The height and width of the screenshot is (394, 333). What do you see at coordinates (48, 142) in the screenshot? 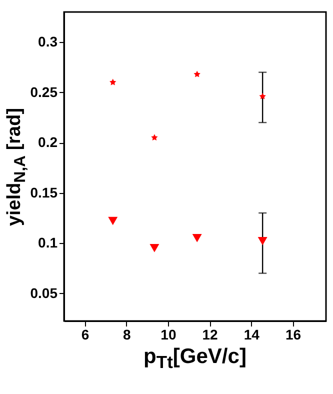
I see `y-tick-label: 0.2` at bounding box center [48, 142].